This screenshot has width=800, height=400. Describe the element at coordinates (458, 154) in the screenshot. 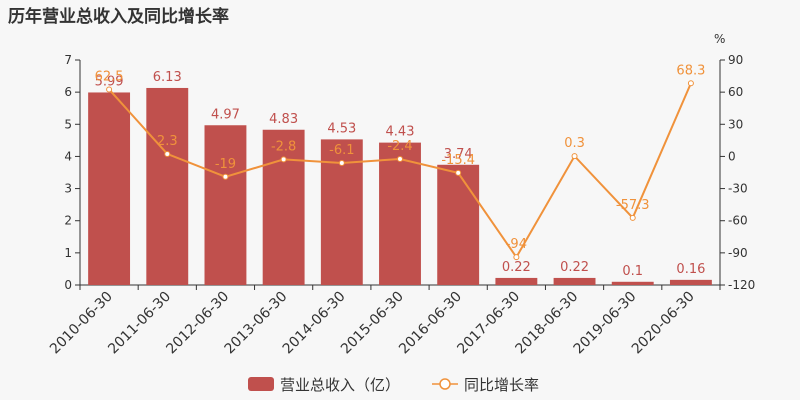

I see `bar-value-label: 3.74` at that location.